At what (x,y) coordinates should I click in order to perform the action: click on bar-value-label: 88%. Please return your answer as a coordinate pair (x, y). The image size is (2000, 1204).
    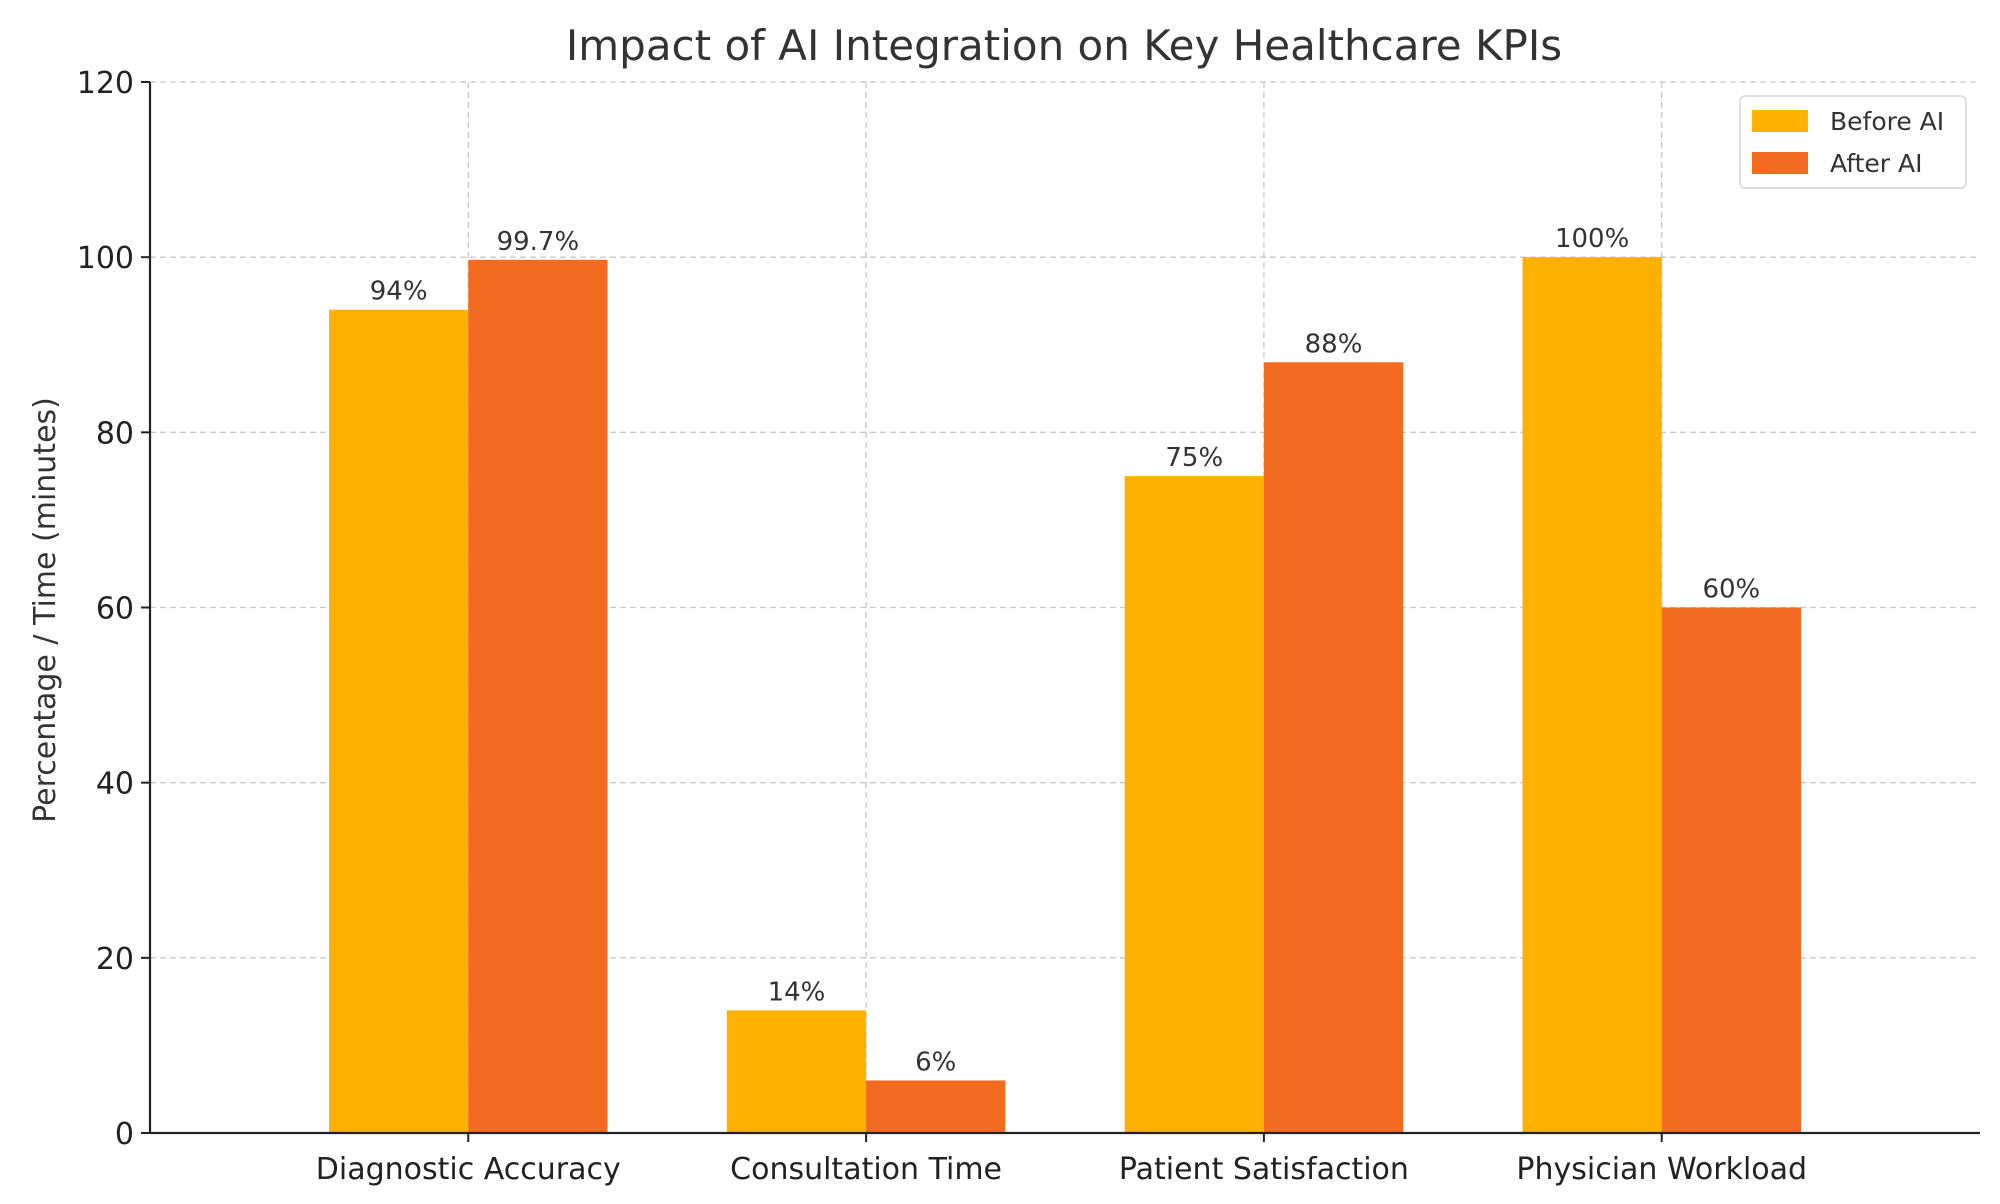
    Looking at the image, I should click on (1334, 344).